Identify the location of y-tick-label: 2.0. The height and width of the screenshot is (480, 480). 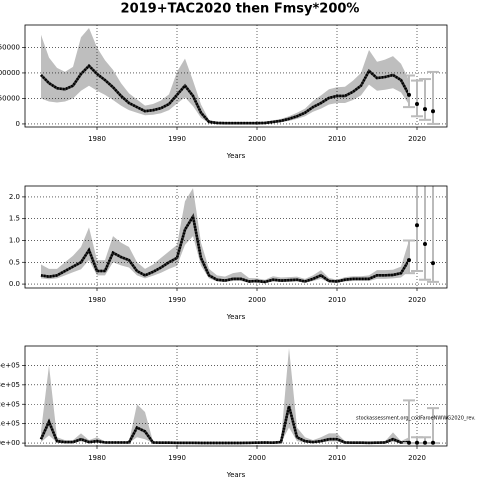
(14, 197).